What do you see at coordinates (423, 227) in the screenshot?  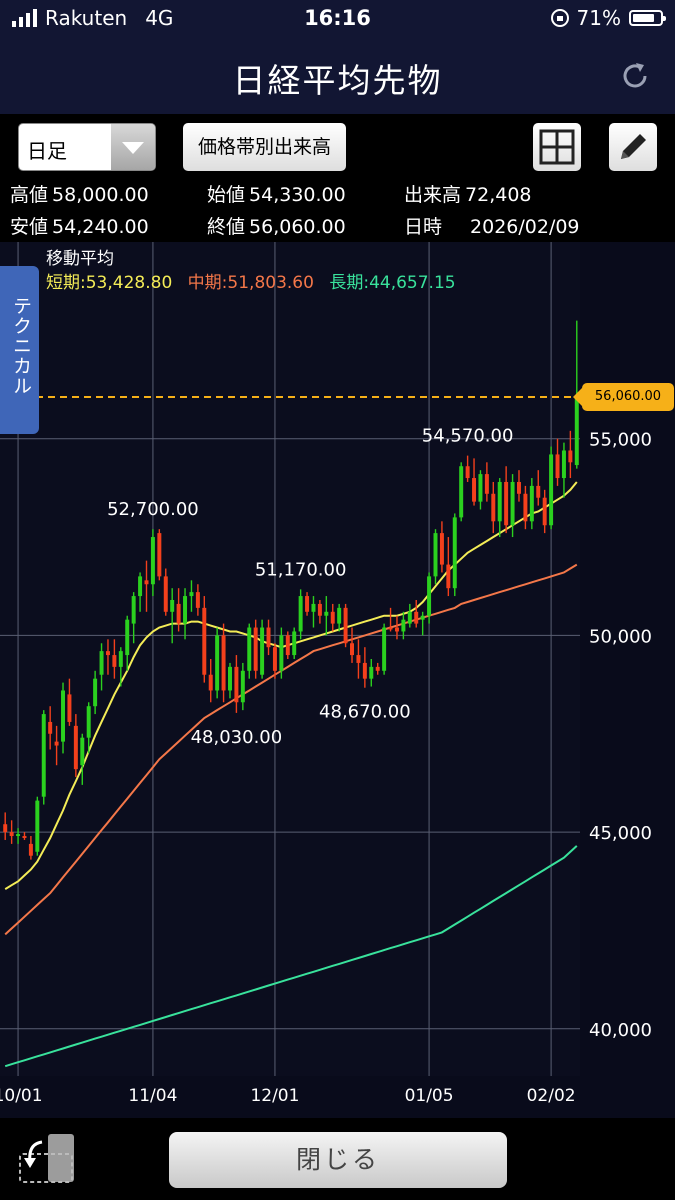 I see `quote-date-label: 日時` at bounding box center [423, 227].